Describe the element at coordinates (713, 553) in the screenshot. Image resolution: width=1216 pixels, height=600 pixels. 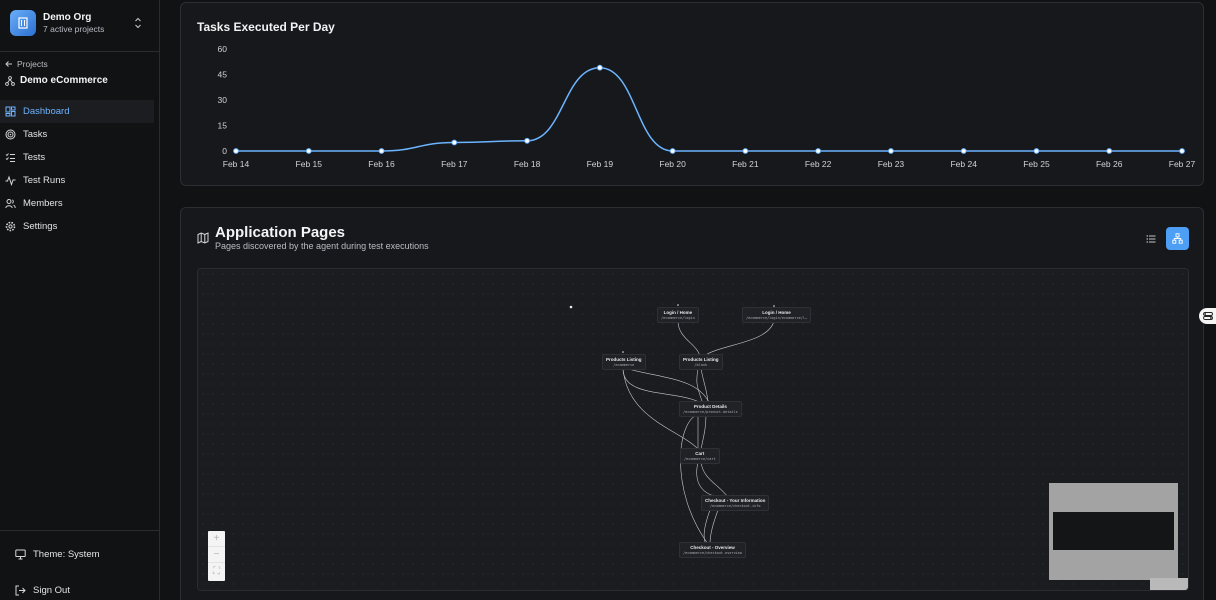
I see `node-path: /ecommerce/checkout-overview` at that location.